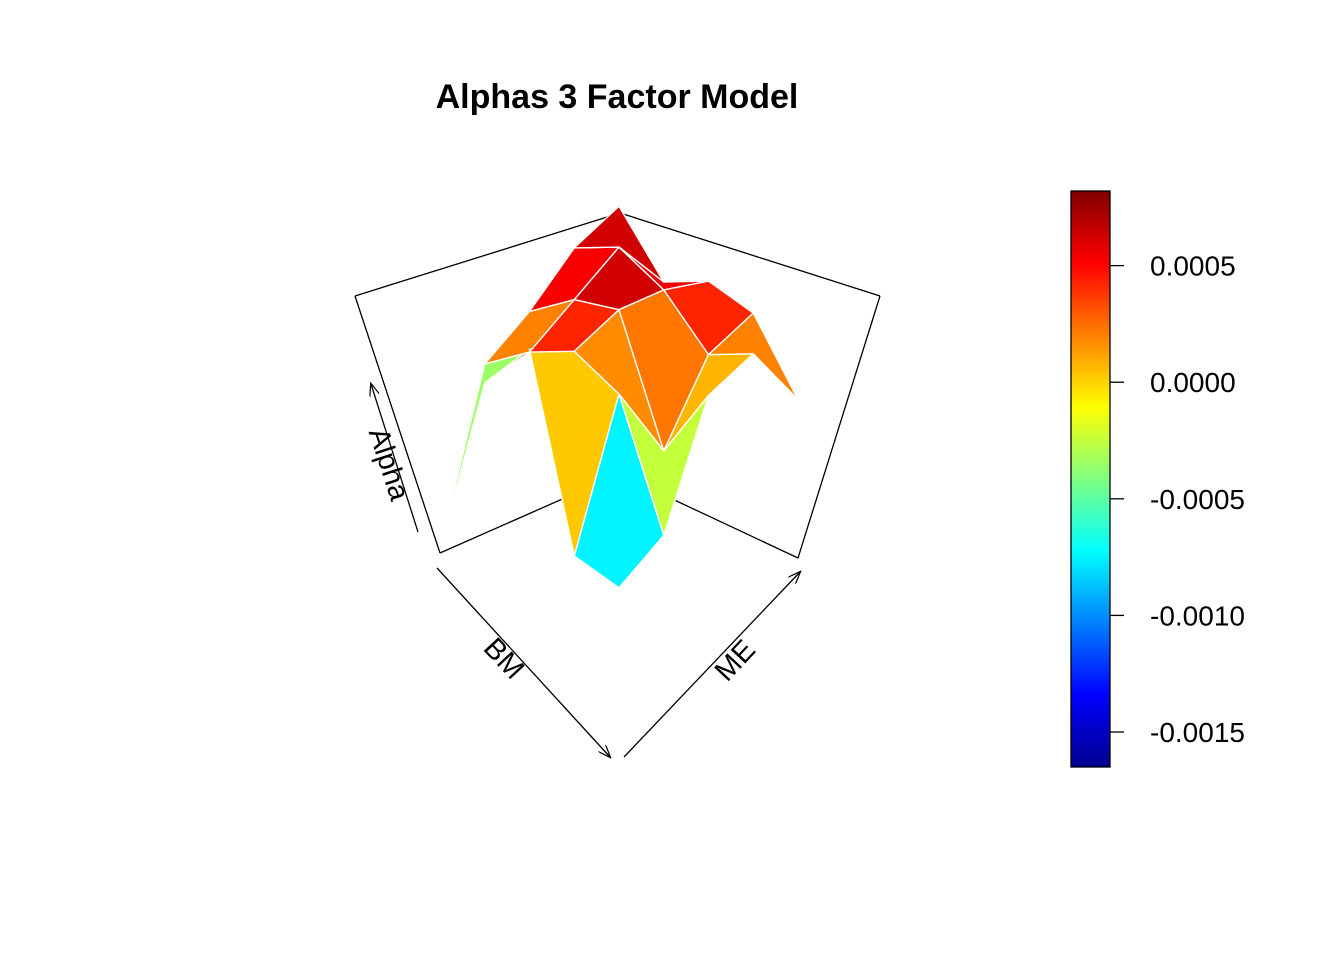  I want to click on colorbar-tick-label: -0.0010, so click(1197, 615).